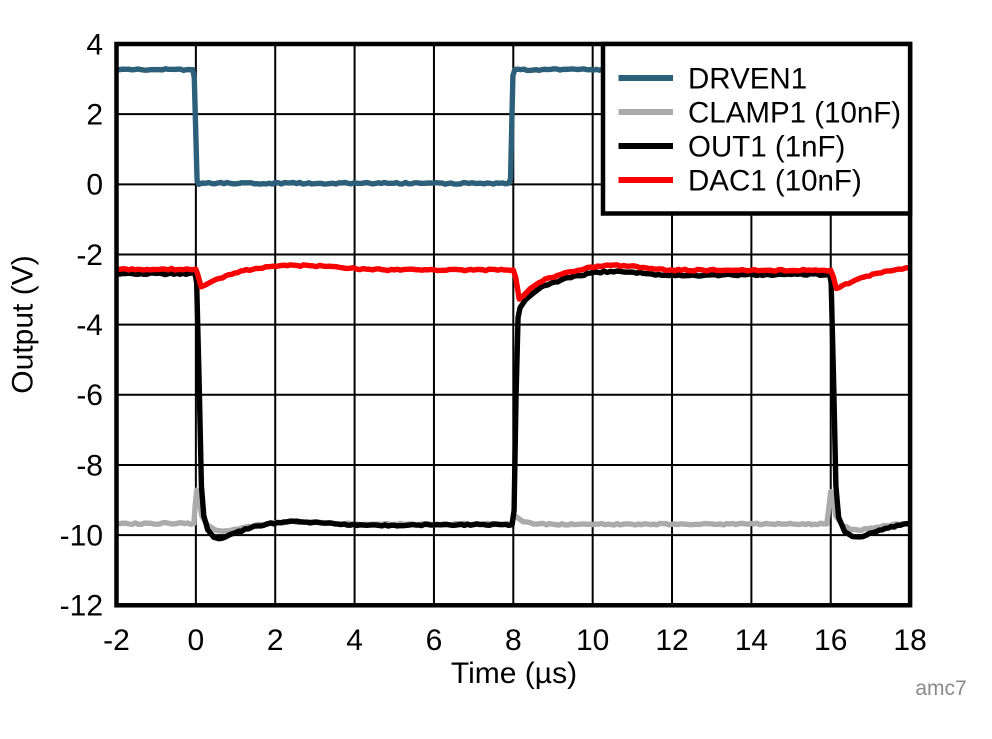 This screenshot has width=992, height=739. What do you see at coordinates (830, 640) in the screenshot?
I see `svg-text: 16` at bounding box center [830, 640].